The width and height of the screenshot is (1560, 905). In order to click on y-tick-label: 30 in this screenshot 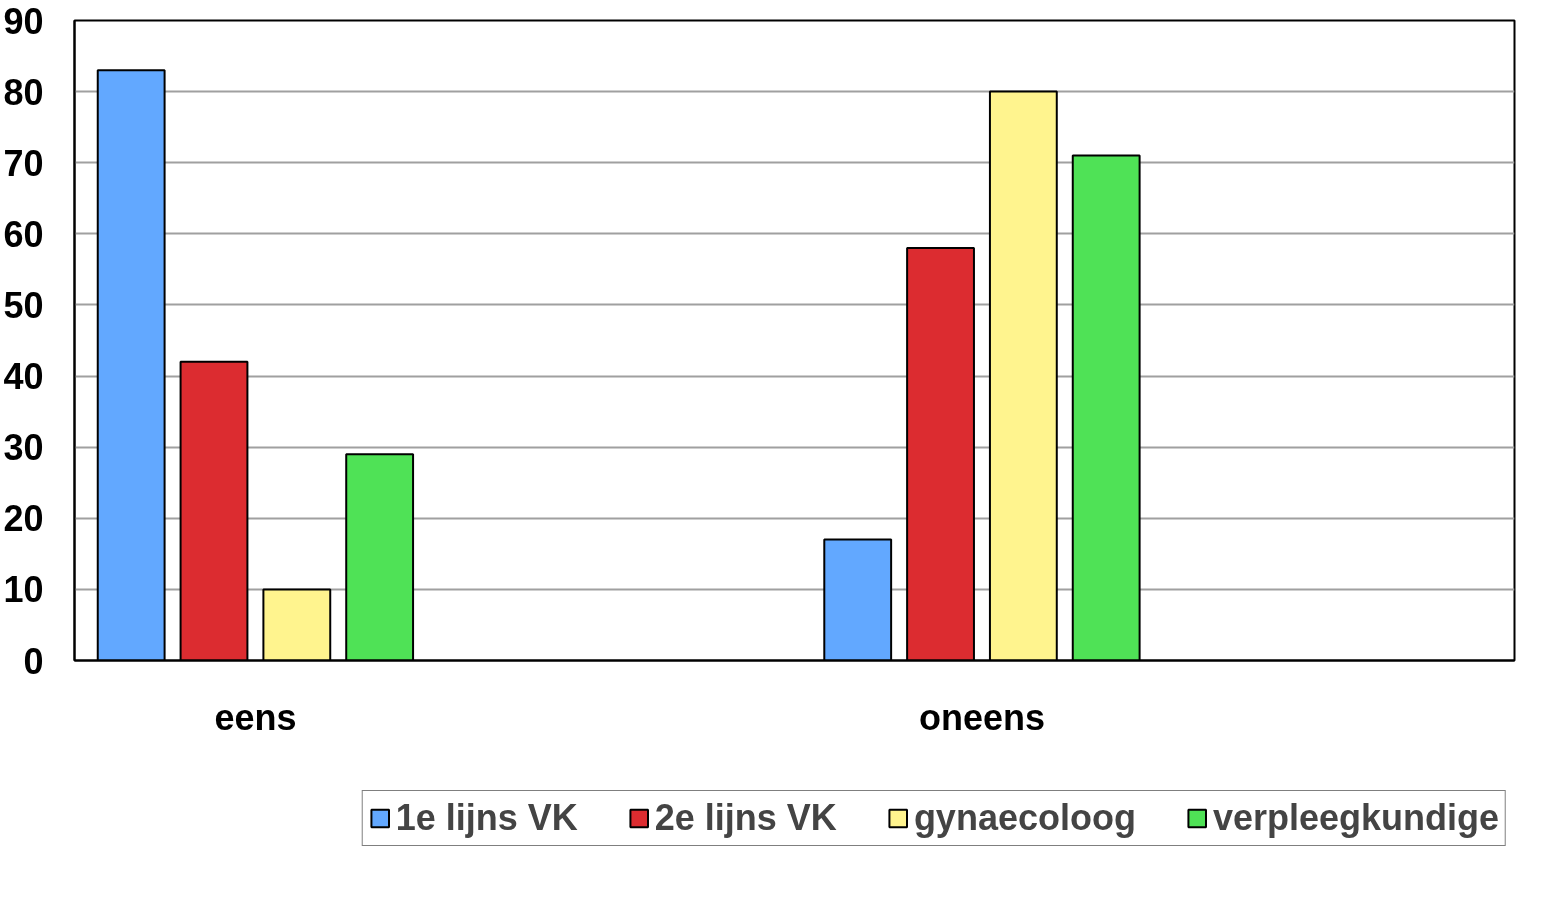, I will do `click(23, 448)`.